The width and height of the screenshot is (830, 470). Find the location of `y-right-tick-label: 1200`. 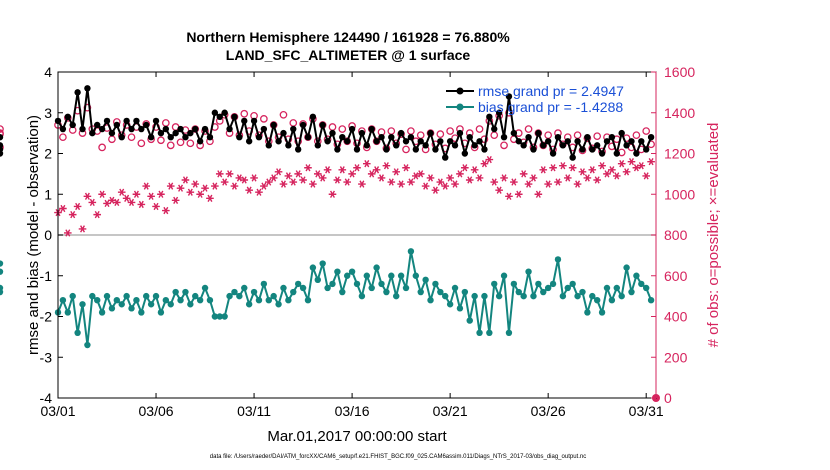

y-right-tick-label: 1200 is located at coordinates (679, 154).